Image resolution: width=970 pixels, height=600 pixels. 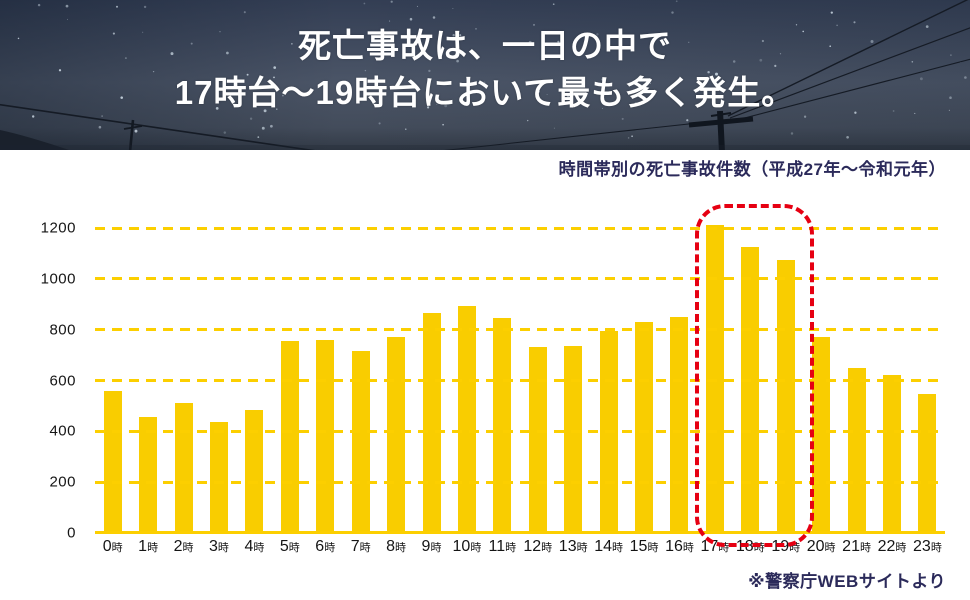 What do you see at coordinates (485, 92) in the screenshot?
I see `headline-line2: 17時台〜19時台において最も多く発生。` at bounding box center [485, 92].